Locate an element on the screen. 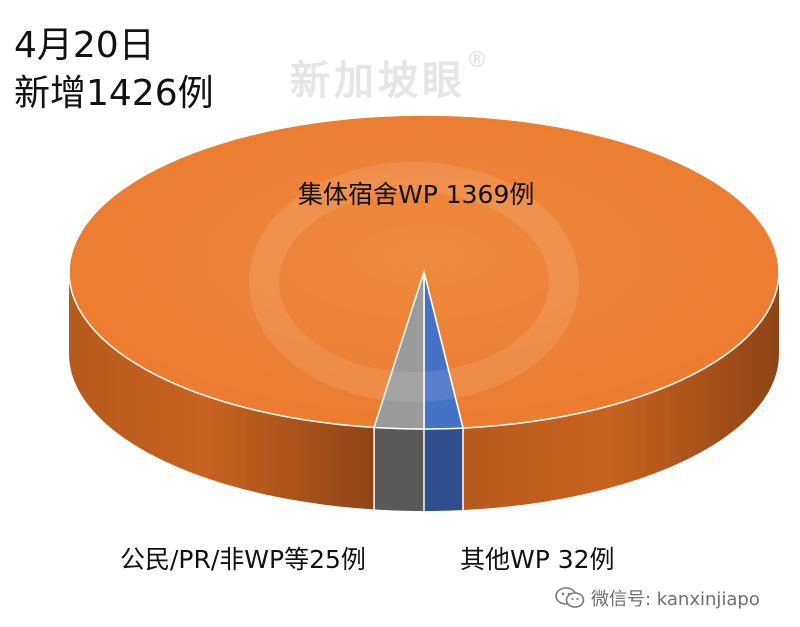  wechat-id: 微信号: kanxinjiapo is located at coordinates (675, 599).